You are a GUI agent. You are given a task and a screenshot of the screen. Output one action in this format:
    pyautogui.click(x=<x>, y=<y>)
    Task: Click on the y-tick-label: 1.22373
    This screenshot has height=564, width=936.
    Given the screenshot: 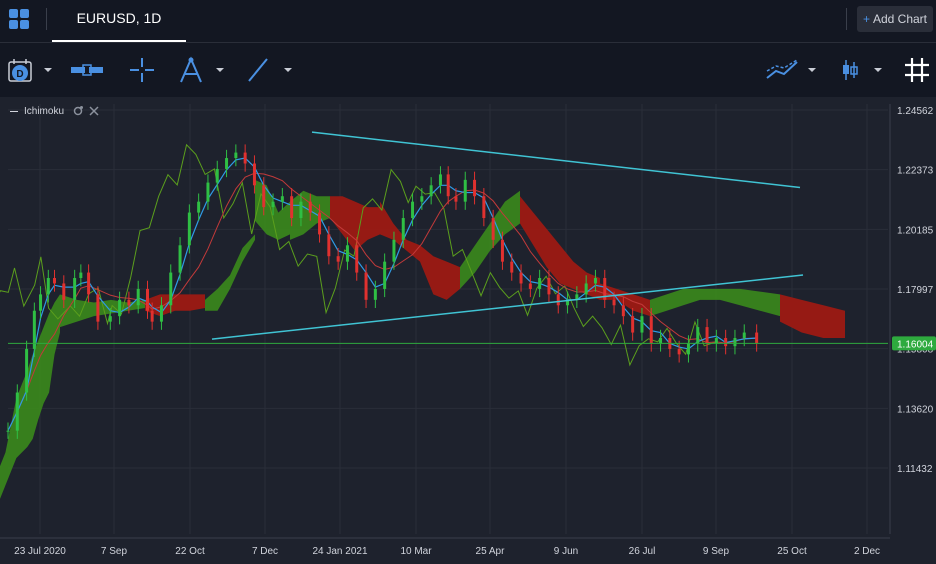 What is the action you would take?
    pyautogui.click(x=915, y=171)
    